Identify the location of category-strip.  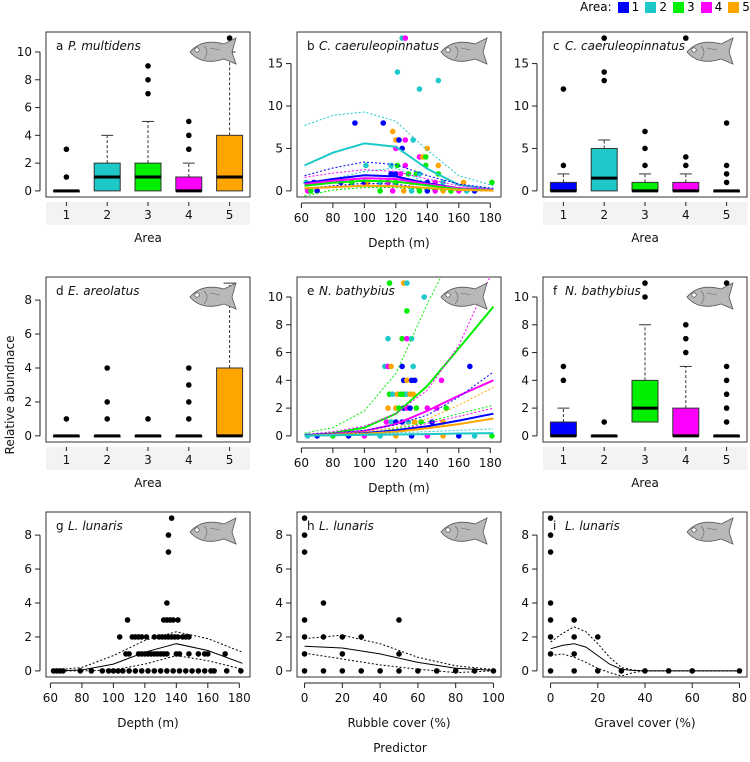
(148, 213).